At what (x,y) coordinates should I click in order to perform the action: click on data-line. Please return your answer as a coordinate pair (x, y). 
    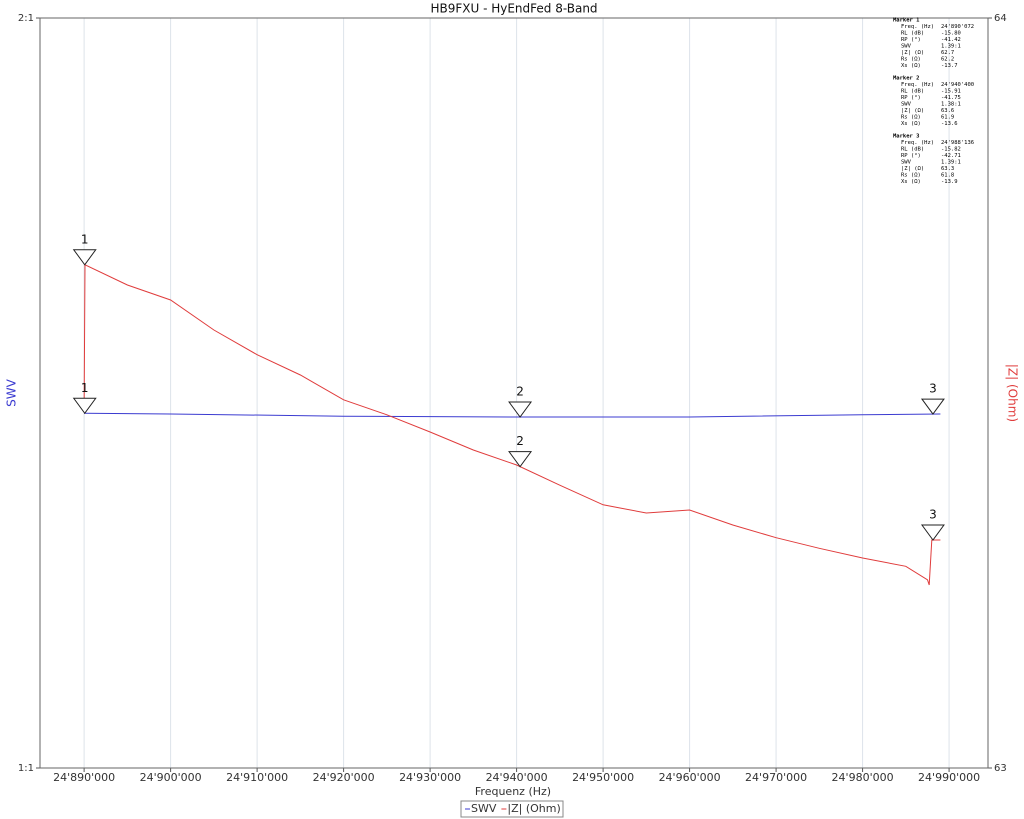
    Looking at the image, I should click on (512, 415).